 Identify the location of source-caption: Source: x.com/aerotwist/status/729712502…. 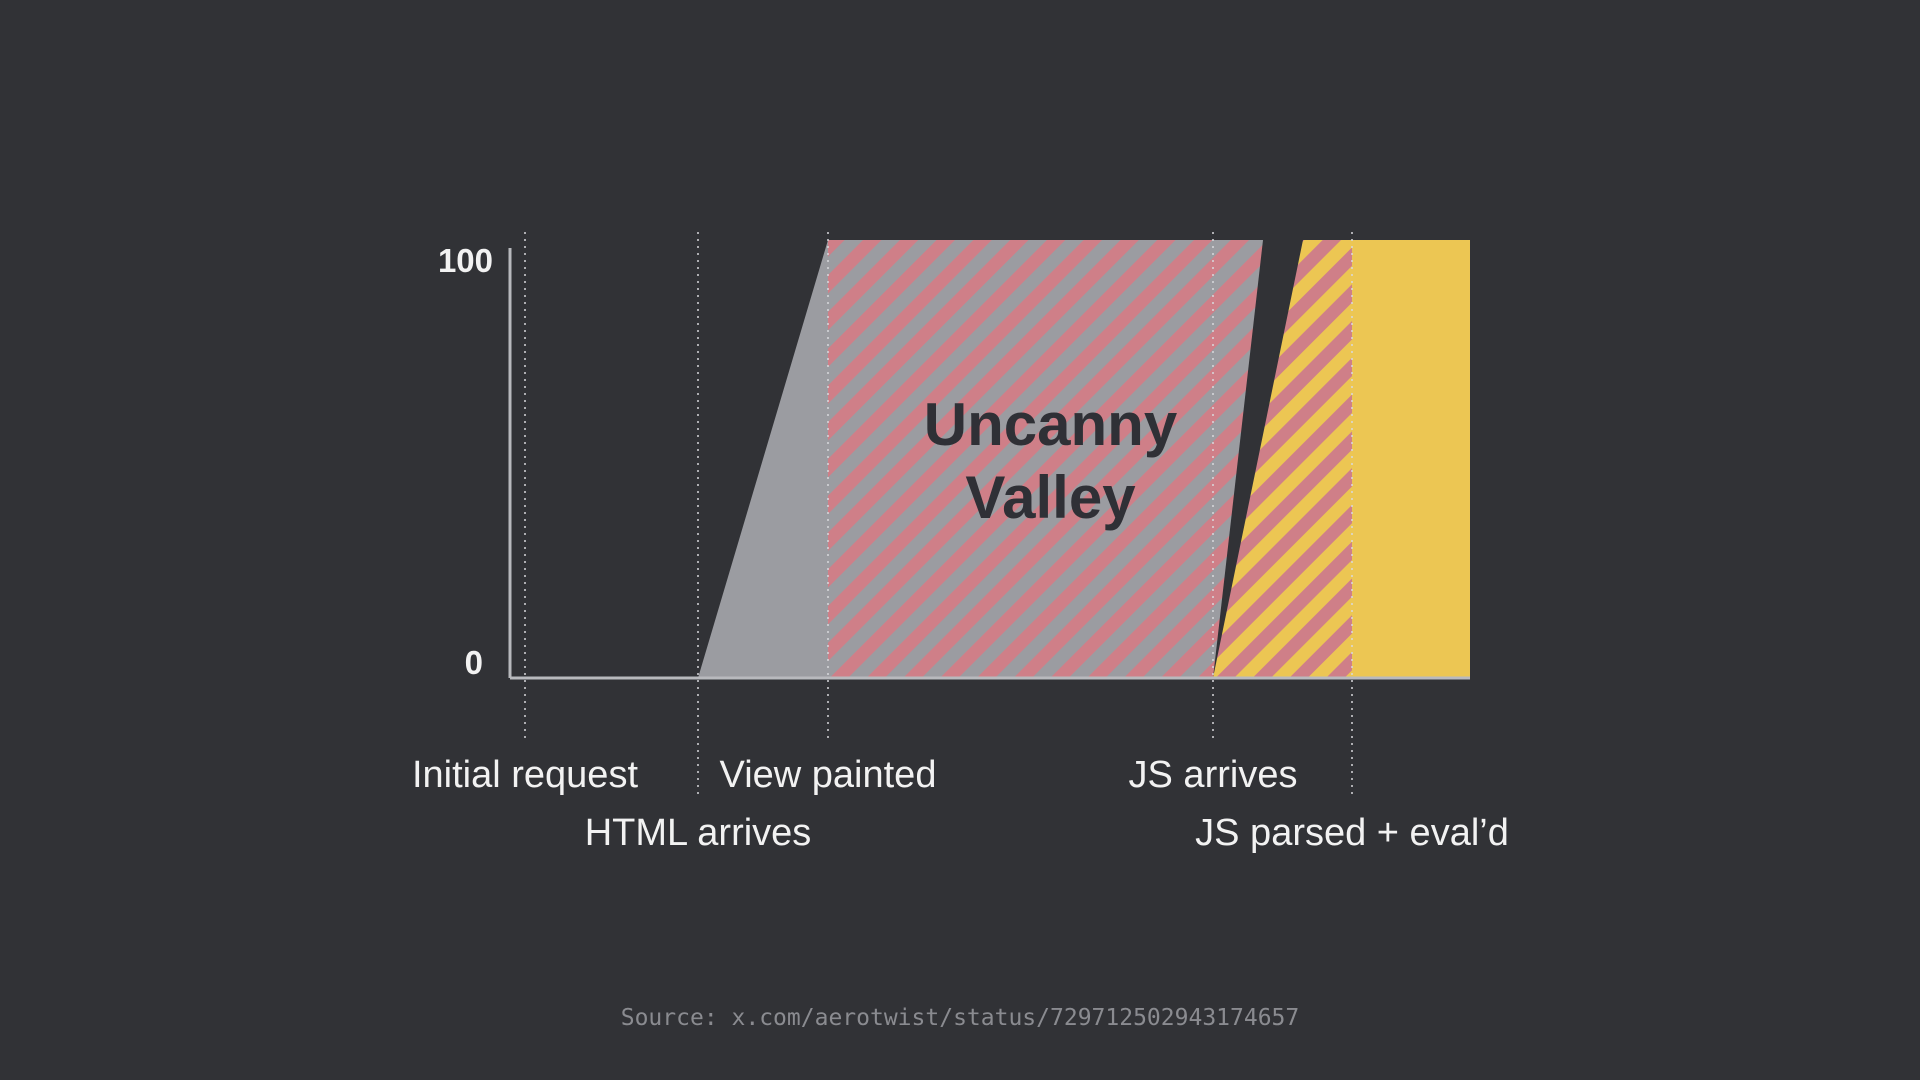
(960, 1018).